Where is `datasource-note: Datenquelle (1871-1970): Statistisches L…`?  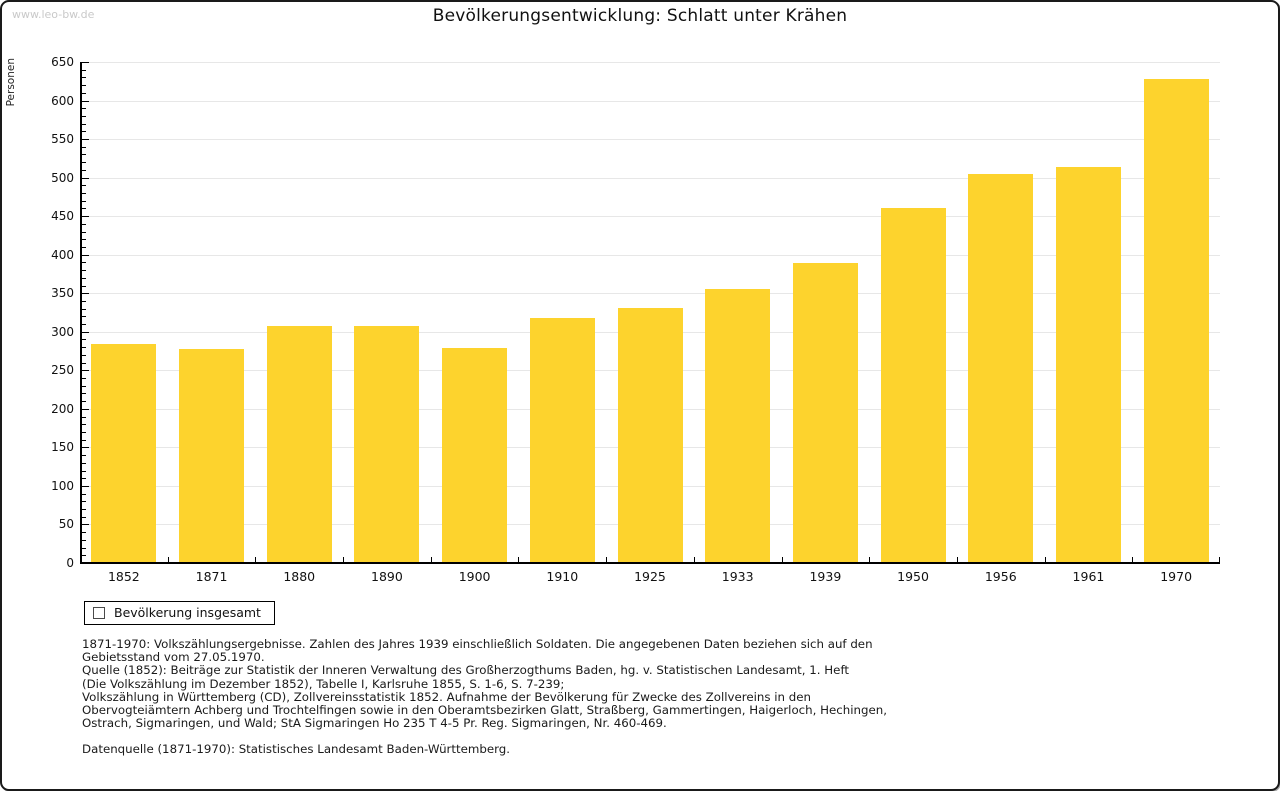 datasource-note: Datenquelle (1871-1970): Statistisches L… is located at coordinates (296, 749).